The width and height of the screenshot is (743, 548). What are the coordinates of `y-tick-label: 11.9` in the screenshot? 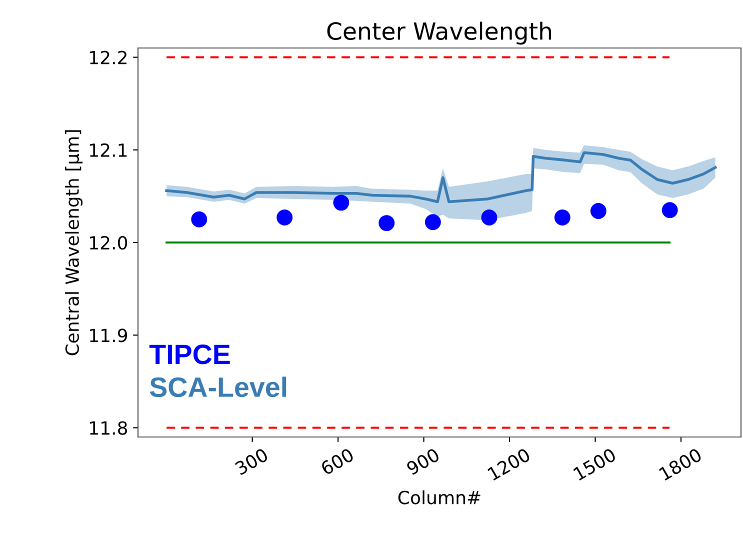 It's located at (109, 335).